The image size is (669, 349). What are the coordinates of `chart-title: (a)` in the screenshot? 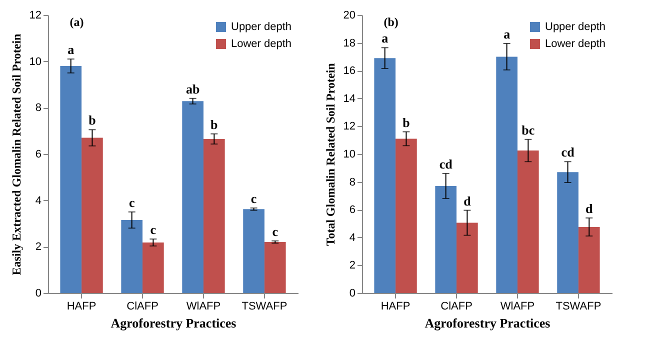 It's located at (77, 22).